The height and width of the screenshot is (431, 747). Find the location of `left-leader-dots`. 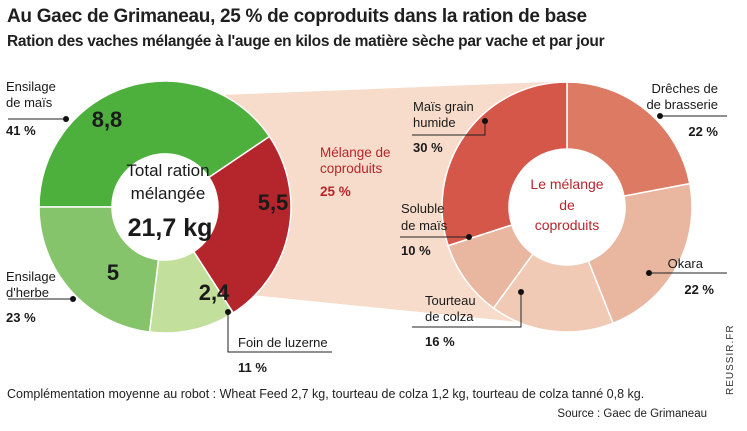

left-leader-dots is located at coordinates (147, 215).